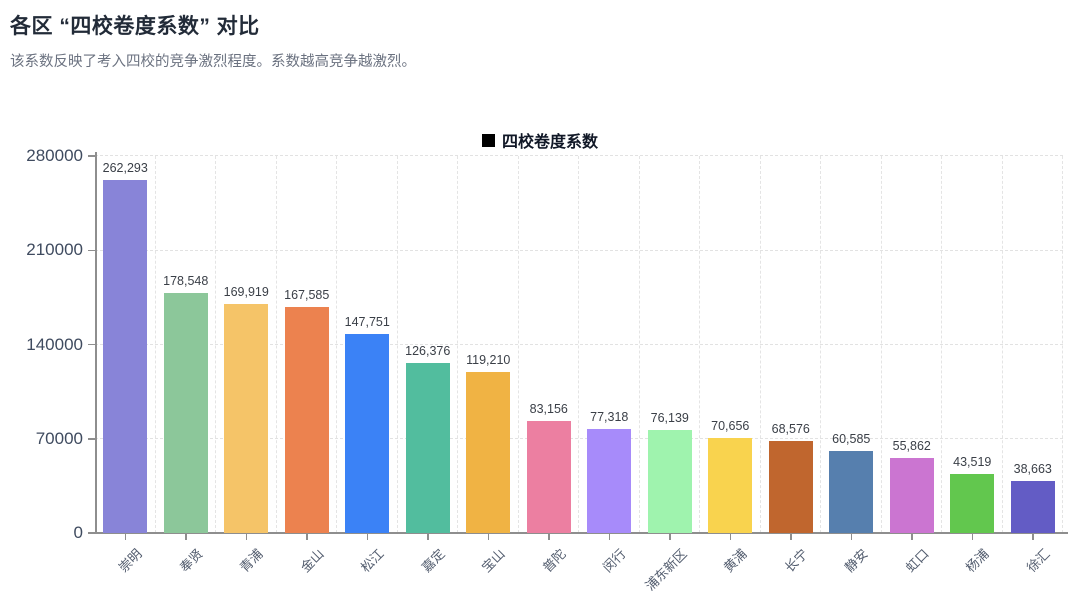  Describe the element at coordinates (488, 140) in the screenshot. I see `legend-swatch-icon` at that location.